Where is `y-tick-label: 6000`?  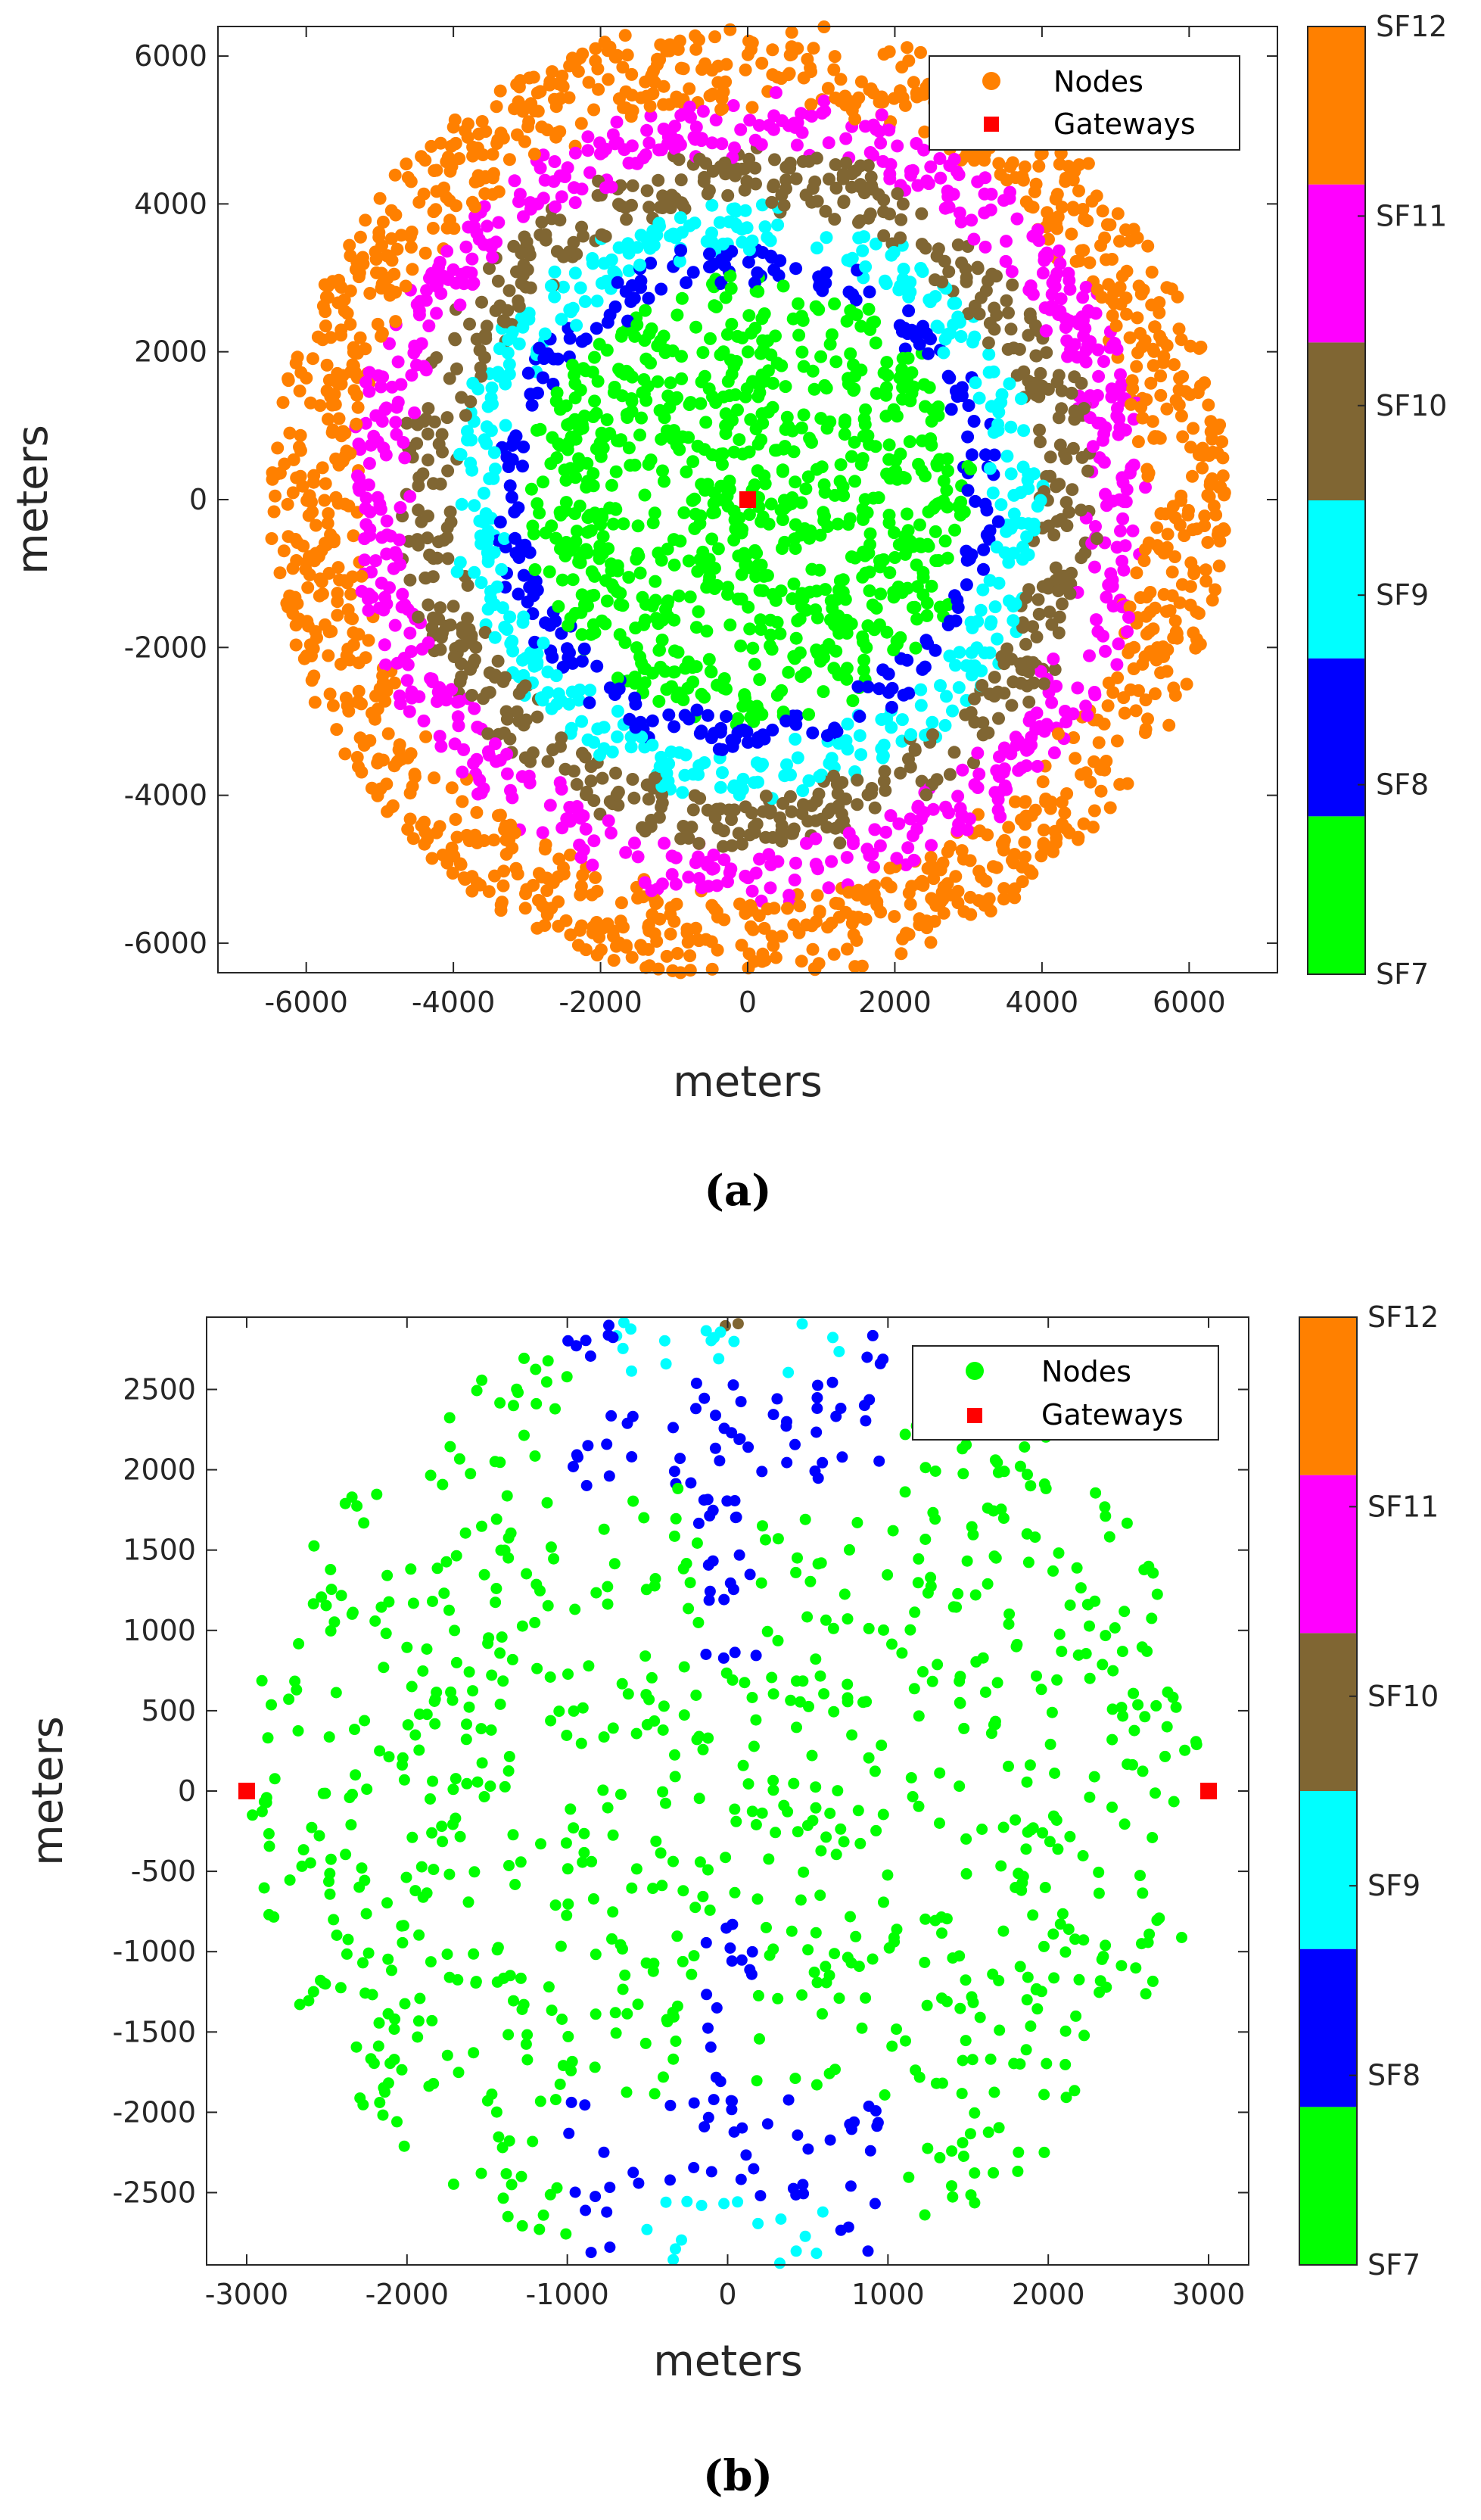
y-tick-label: 6000 is located at coordinates (170, 56).